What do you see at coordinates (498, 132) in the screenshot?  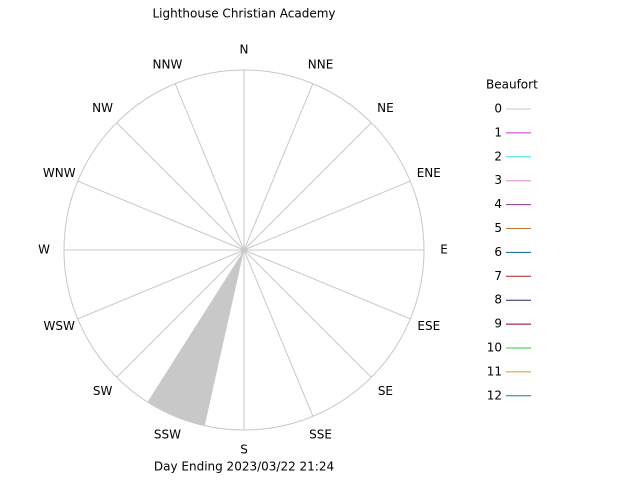 I see `legend-label: 1` at bounding box center [498, 132].